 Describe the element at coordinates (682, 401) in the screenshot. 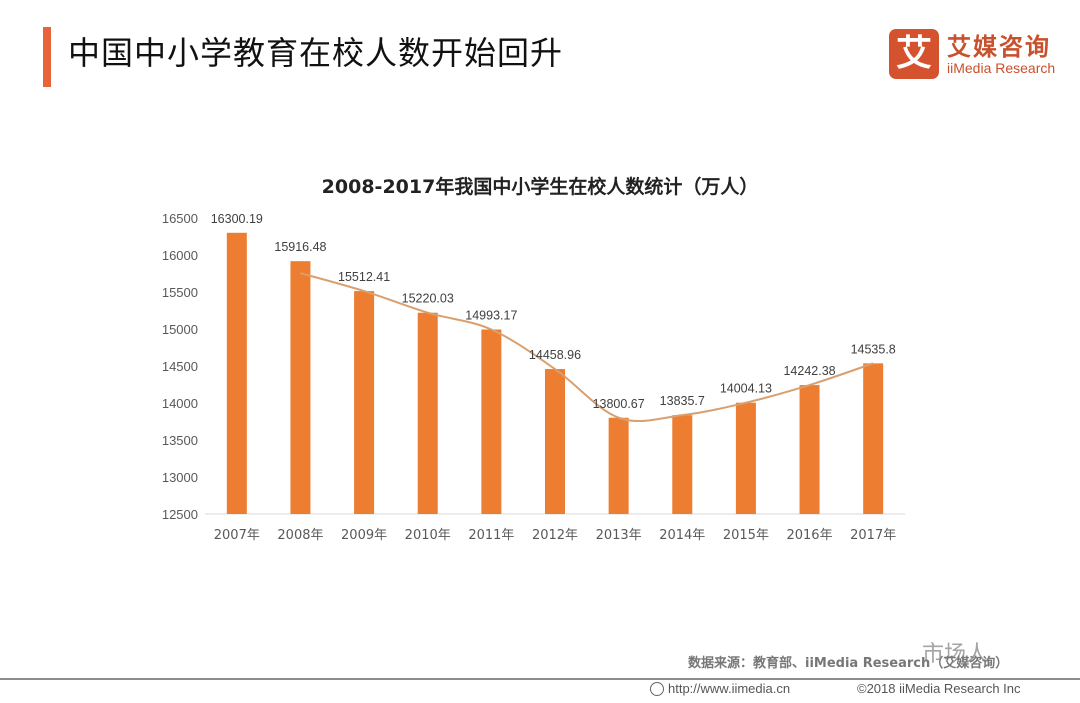

I see `data-label: 13835.7` at that location.